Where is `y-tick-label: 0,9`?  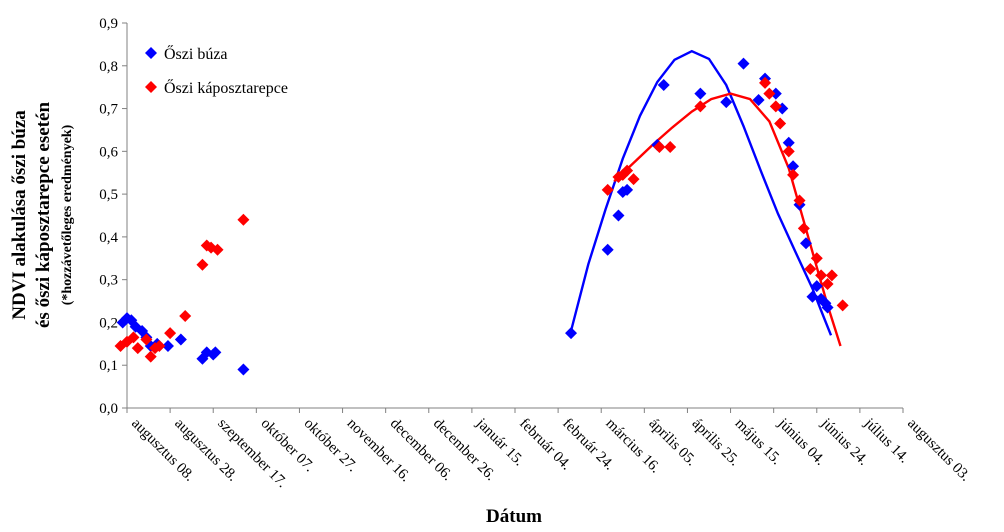
y-tick-label: 0,9 is located at coordinates (108, 24).